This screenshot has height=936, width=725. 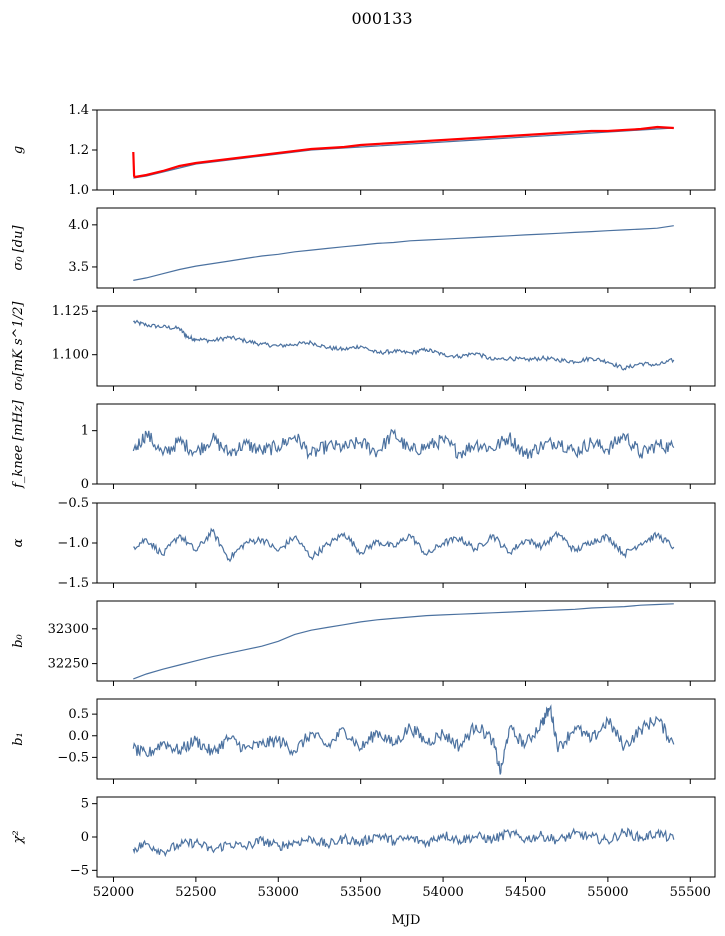 I want to click on x-tick-label: 53500, so click(x=360, y=892).